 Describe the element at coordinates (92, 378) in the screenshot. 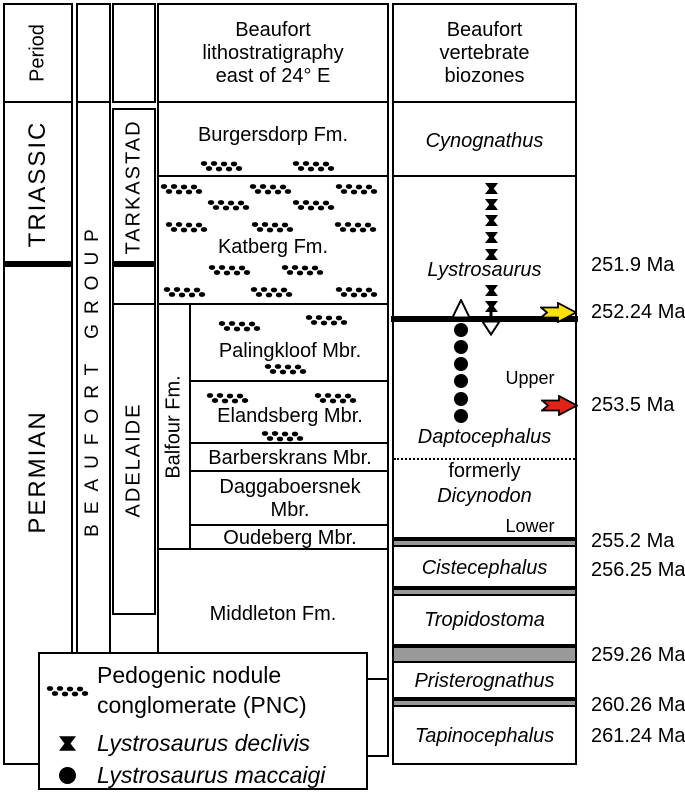

I see `beaufort-group-label: BEAUFORT GROUP` at that location.